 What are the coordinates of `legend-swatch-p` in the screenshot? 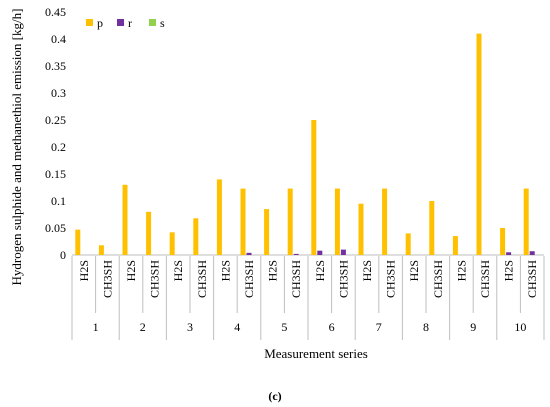 It's located at (89, 22).